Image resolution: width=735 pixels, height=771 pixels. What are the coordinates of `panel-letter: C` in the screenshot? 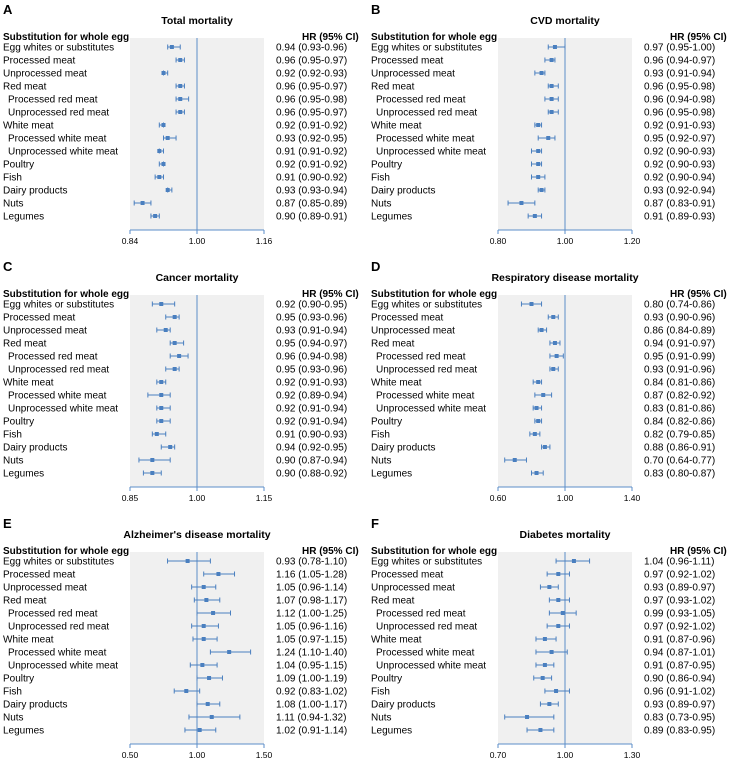 It's located at (8, 266).